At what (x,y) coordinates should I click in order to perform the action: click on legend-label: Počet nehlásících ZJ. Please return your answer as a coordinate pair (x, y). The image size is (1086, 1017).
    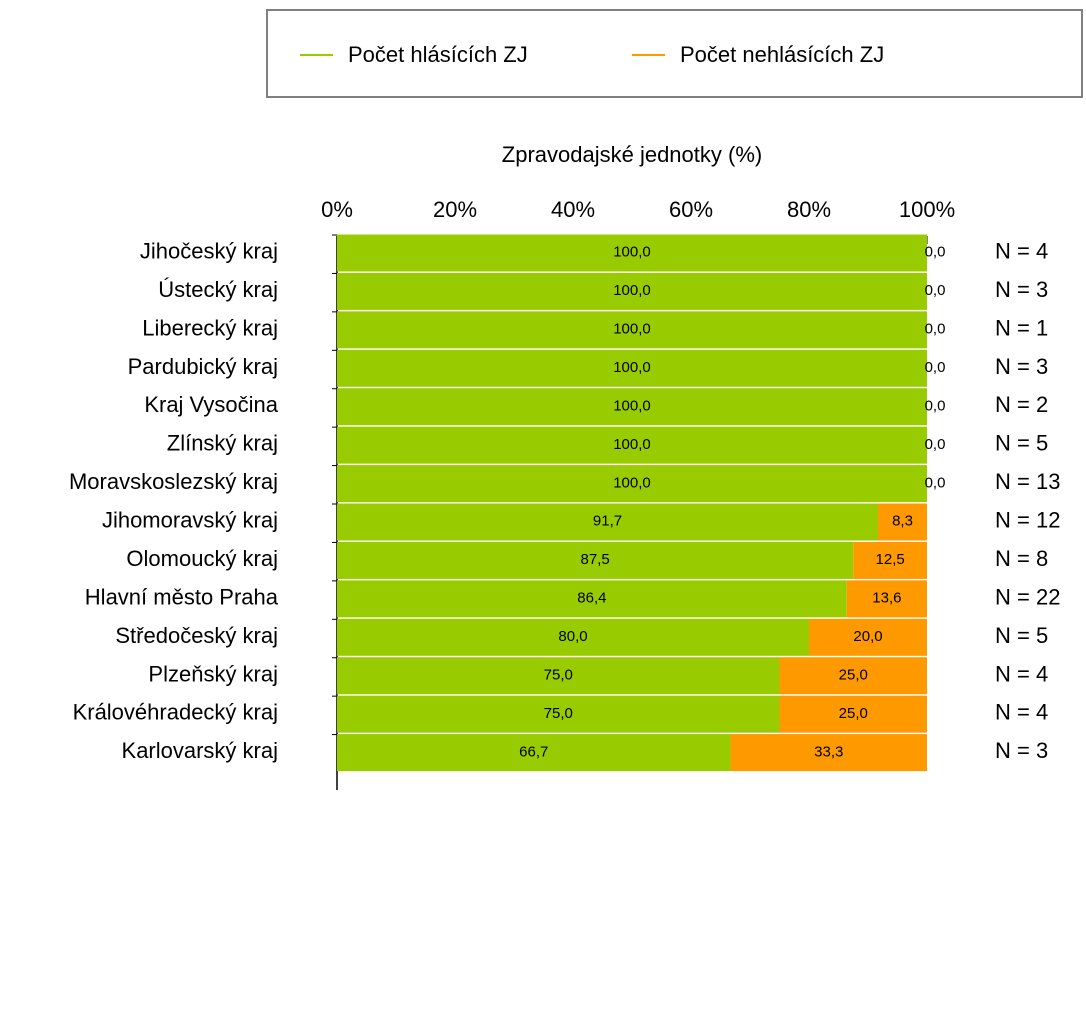
    Looking at the image, I should click on (782, 54).